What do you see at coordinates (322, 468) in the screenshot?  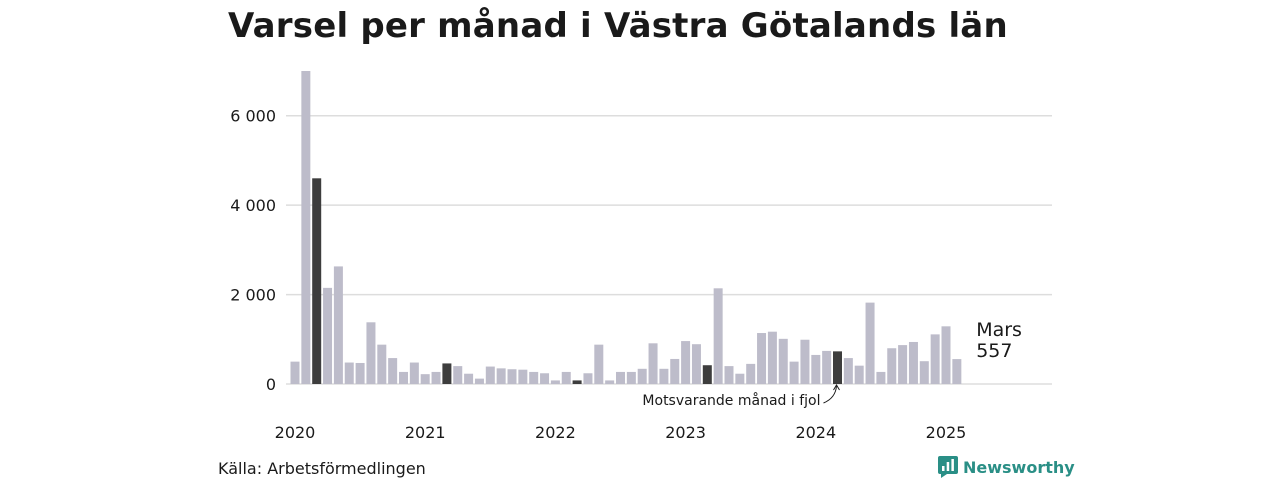 I see `source-note: Källa: Arbetsförmedlingen` at bounding box center [322, 468].